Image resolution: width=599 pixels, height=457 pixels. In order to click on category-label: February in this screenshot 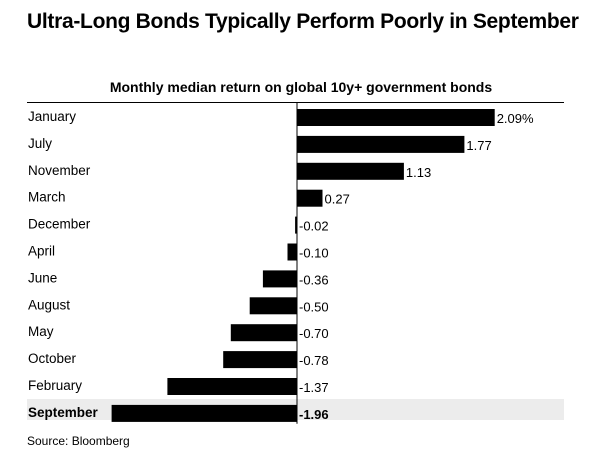, I will do `click(55, 385)`.